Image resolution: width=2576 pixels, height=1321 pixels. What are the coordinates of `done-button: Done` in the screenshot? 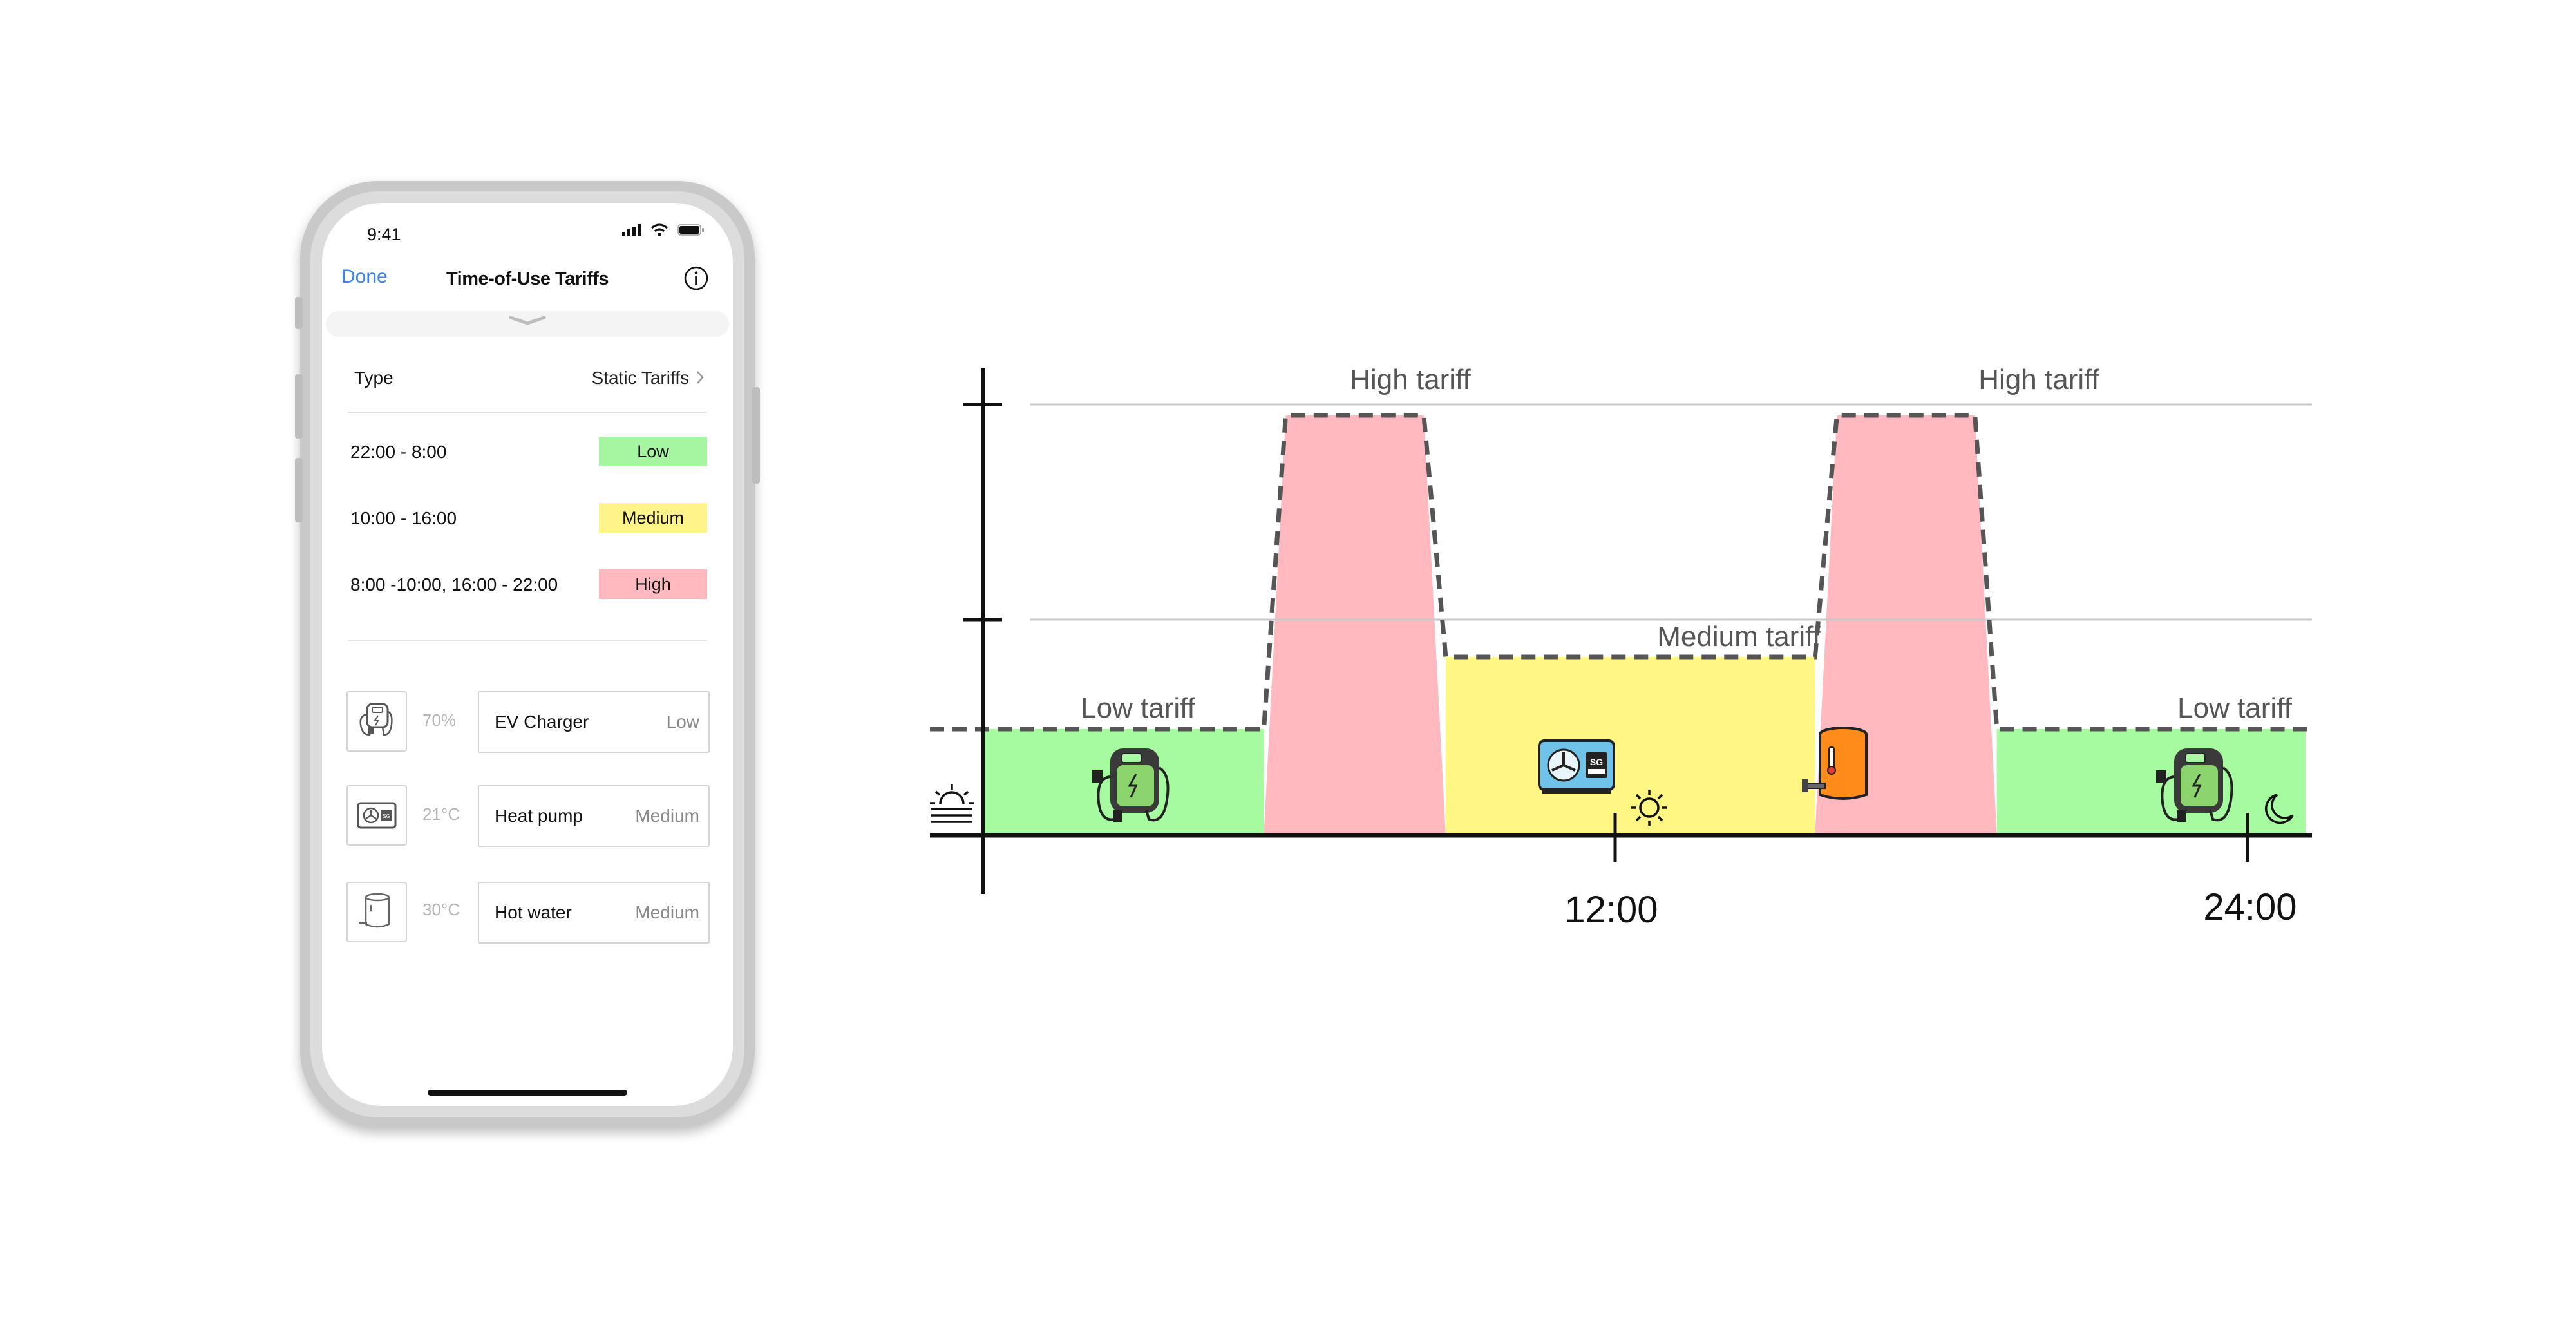 It's located at (365, 276).